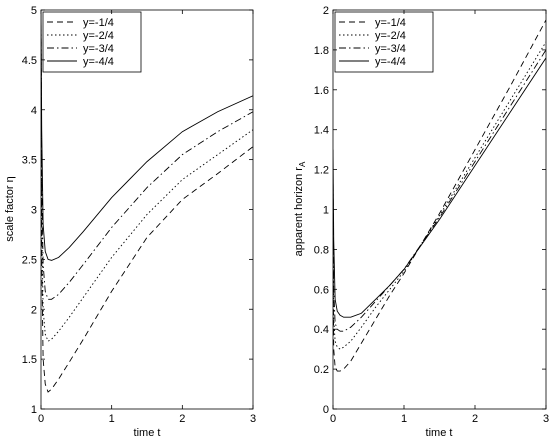 This screenshot has height=441, width=554. What do you see at coordinates (299, 212) in the screenshot?
I see `right-y-axis-label-main: apparent horizon r` at bounding box center [299, 212].